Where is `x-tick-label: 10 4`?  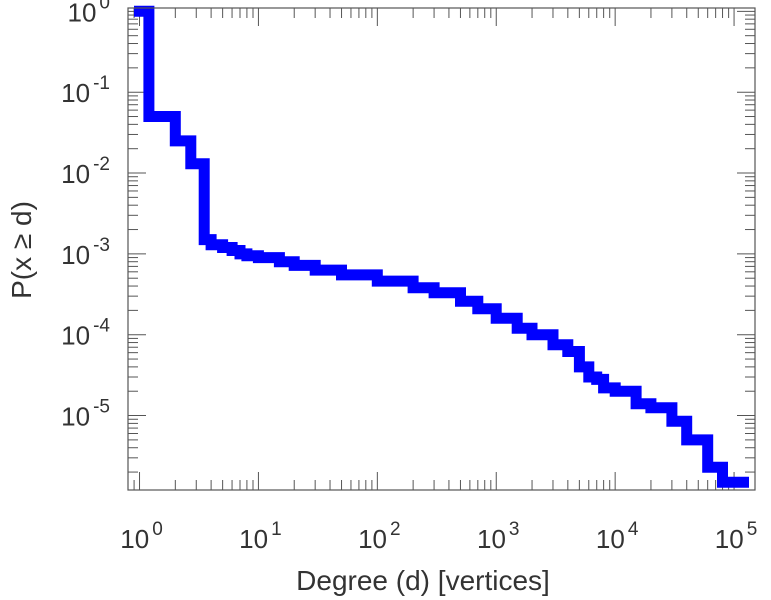
x-tick-label: 10 4 is located at coordinates (617, 536).